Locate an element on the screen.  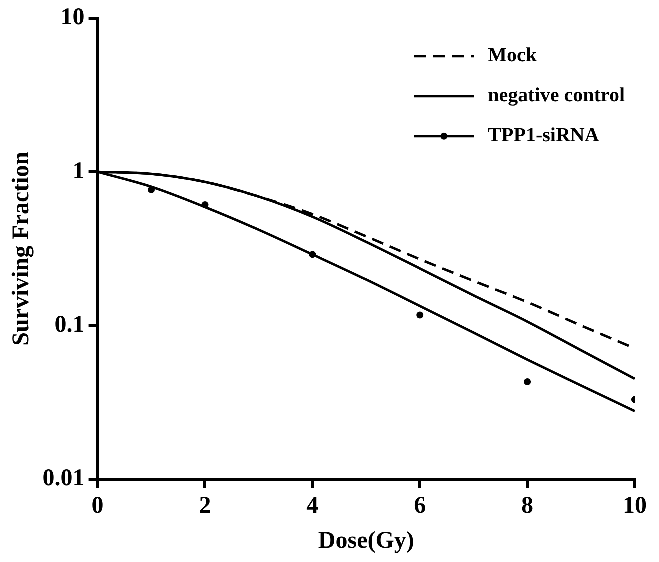
legend-label: Mock is located at coordinates (513, 55).